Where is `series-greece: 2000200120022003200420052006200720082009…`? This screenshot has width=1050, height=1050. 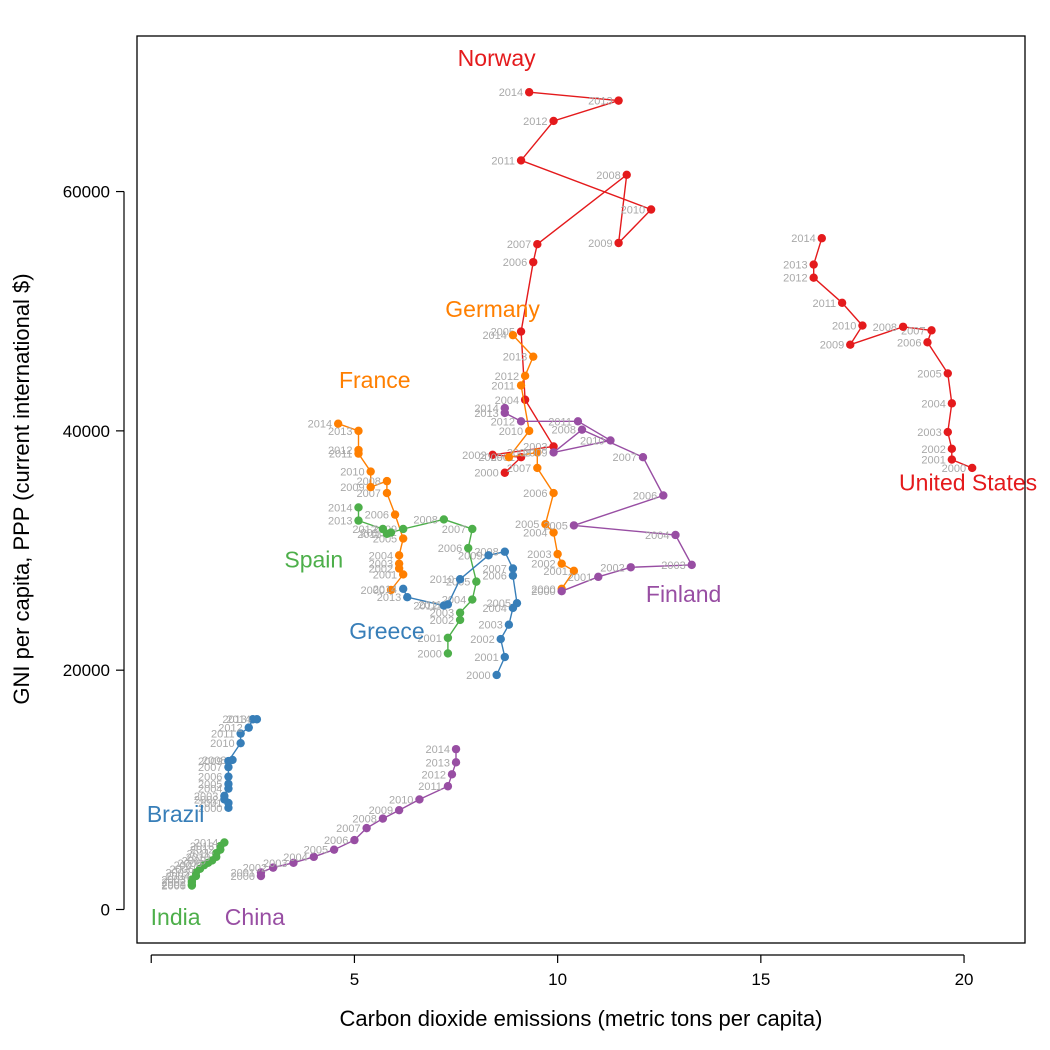 series-greece: 2000200120022003200420052006200720082009… is located at coordinates (435, 614).